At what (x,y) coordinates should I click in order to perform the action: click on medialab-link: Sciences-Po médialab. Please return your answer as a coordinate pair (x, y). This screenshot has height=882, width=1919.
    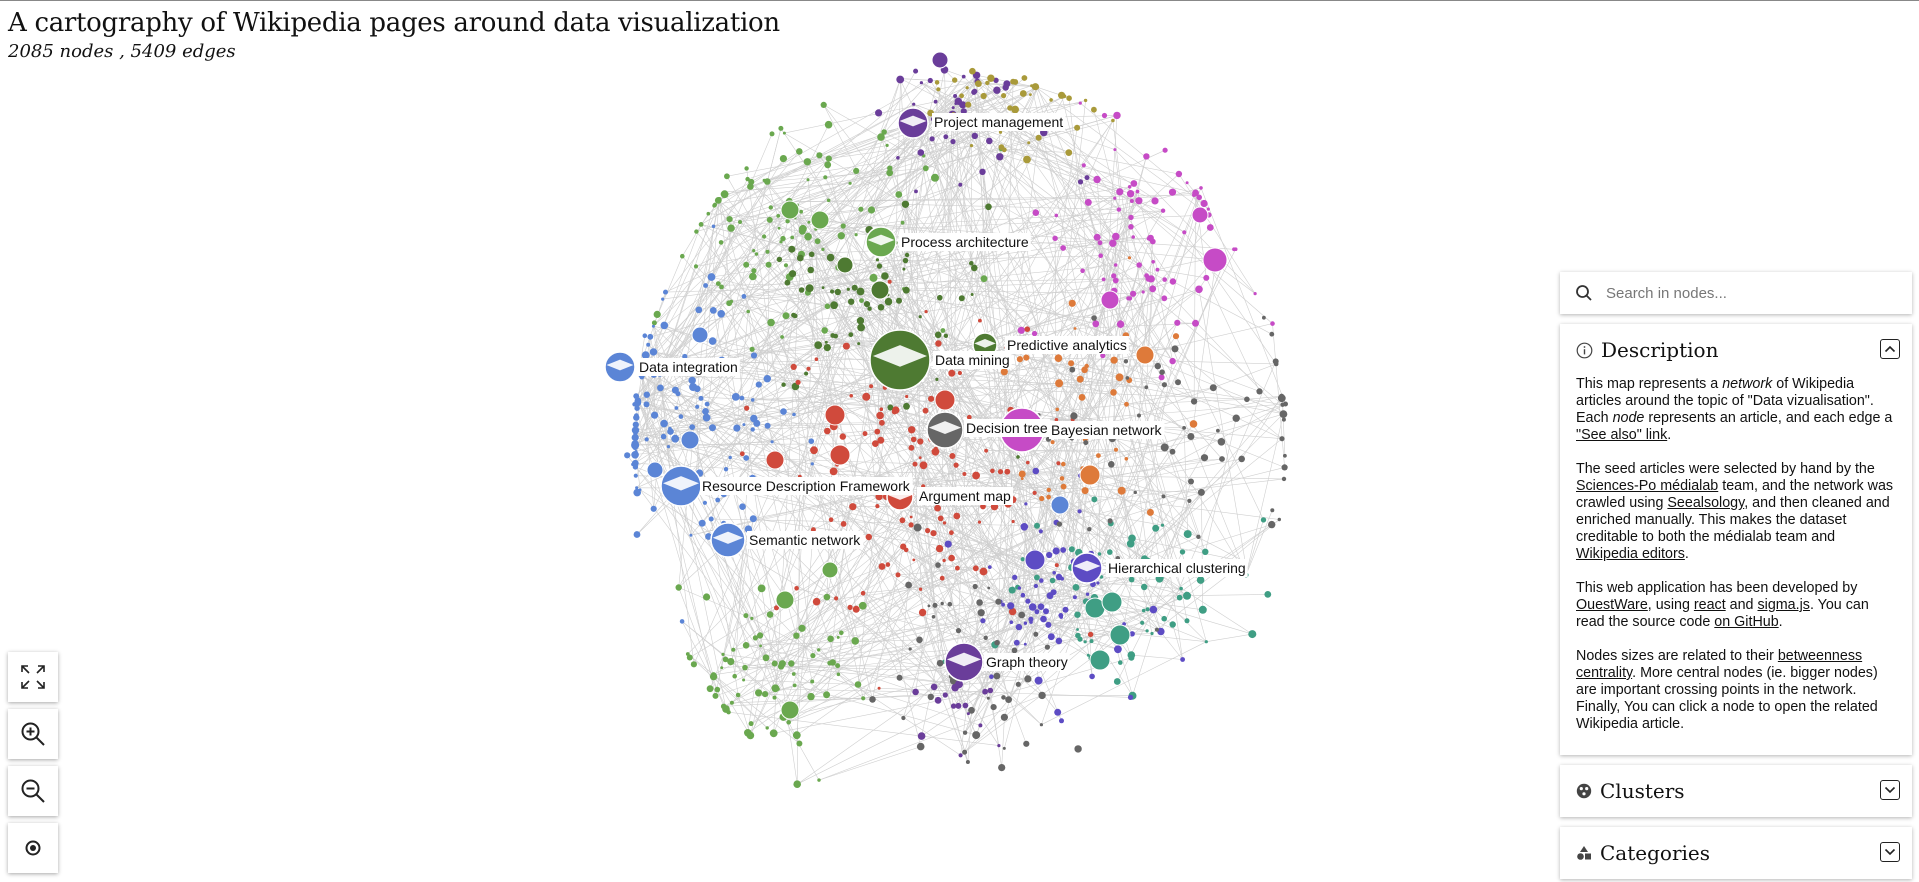
    Looking at the image, I should click on (1647, 486).